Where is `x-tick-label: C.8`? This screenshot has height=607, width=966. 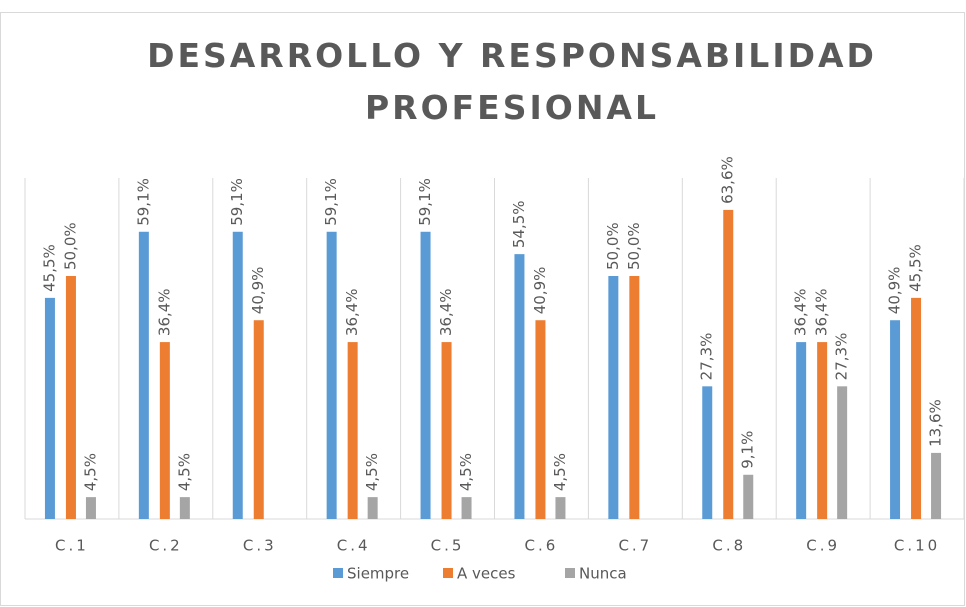
x-tick-label: C.8 is located at coordinates (729, 546).